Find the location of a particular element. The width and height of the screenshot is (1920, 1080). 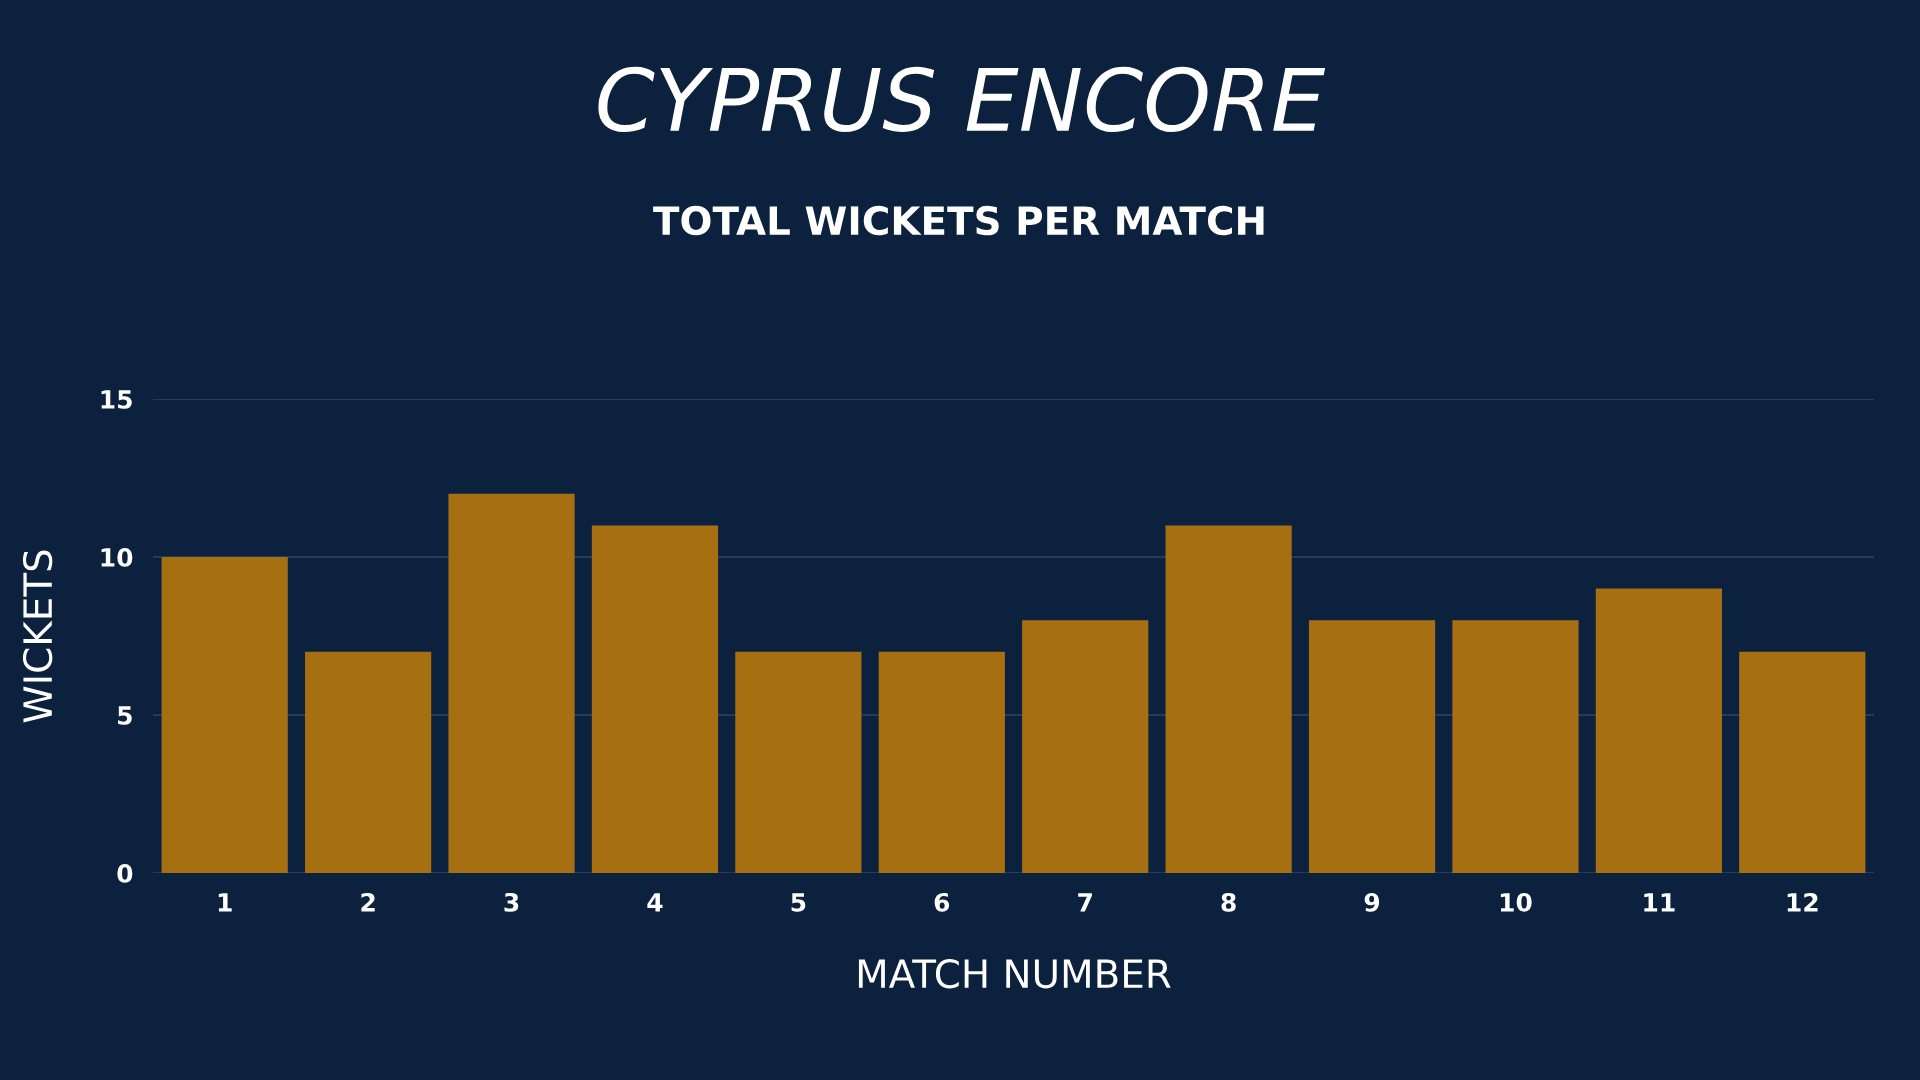

x-tick-label: 6 is located at coordinates (942, 902).